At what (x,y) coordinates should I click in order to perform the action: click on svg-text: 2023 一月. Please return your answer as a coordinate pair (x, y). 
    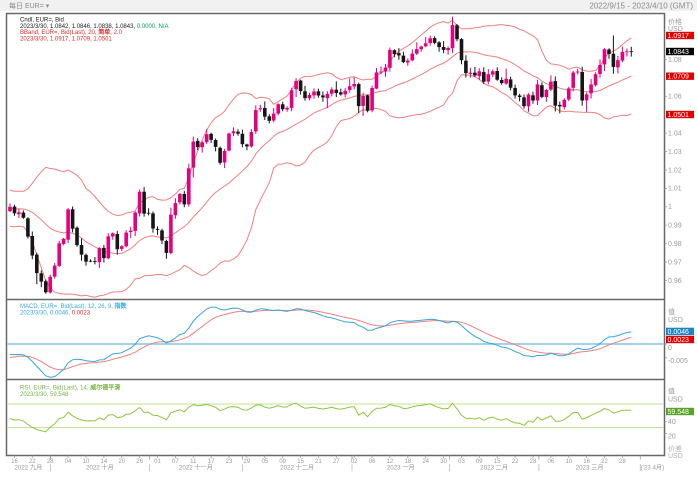
    Looking at the image, I should click on (401, 468).